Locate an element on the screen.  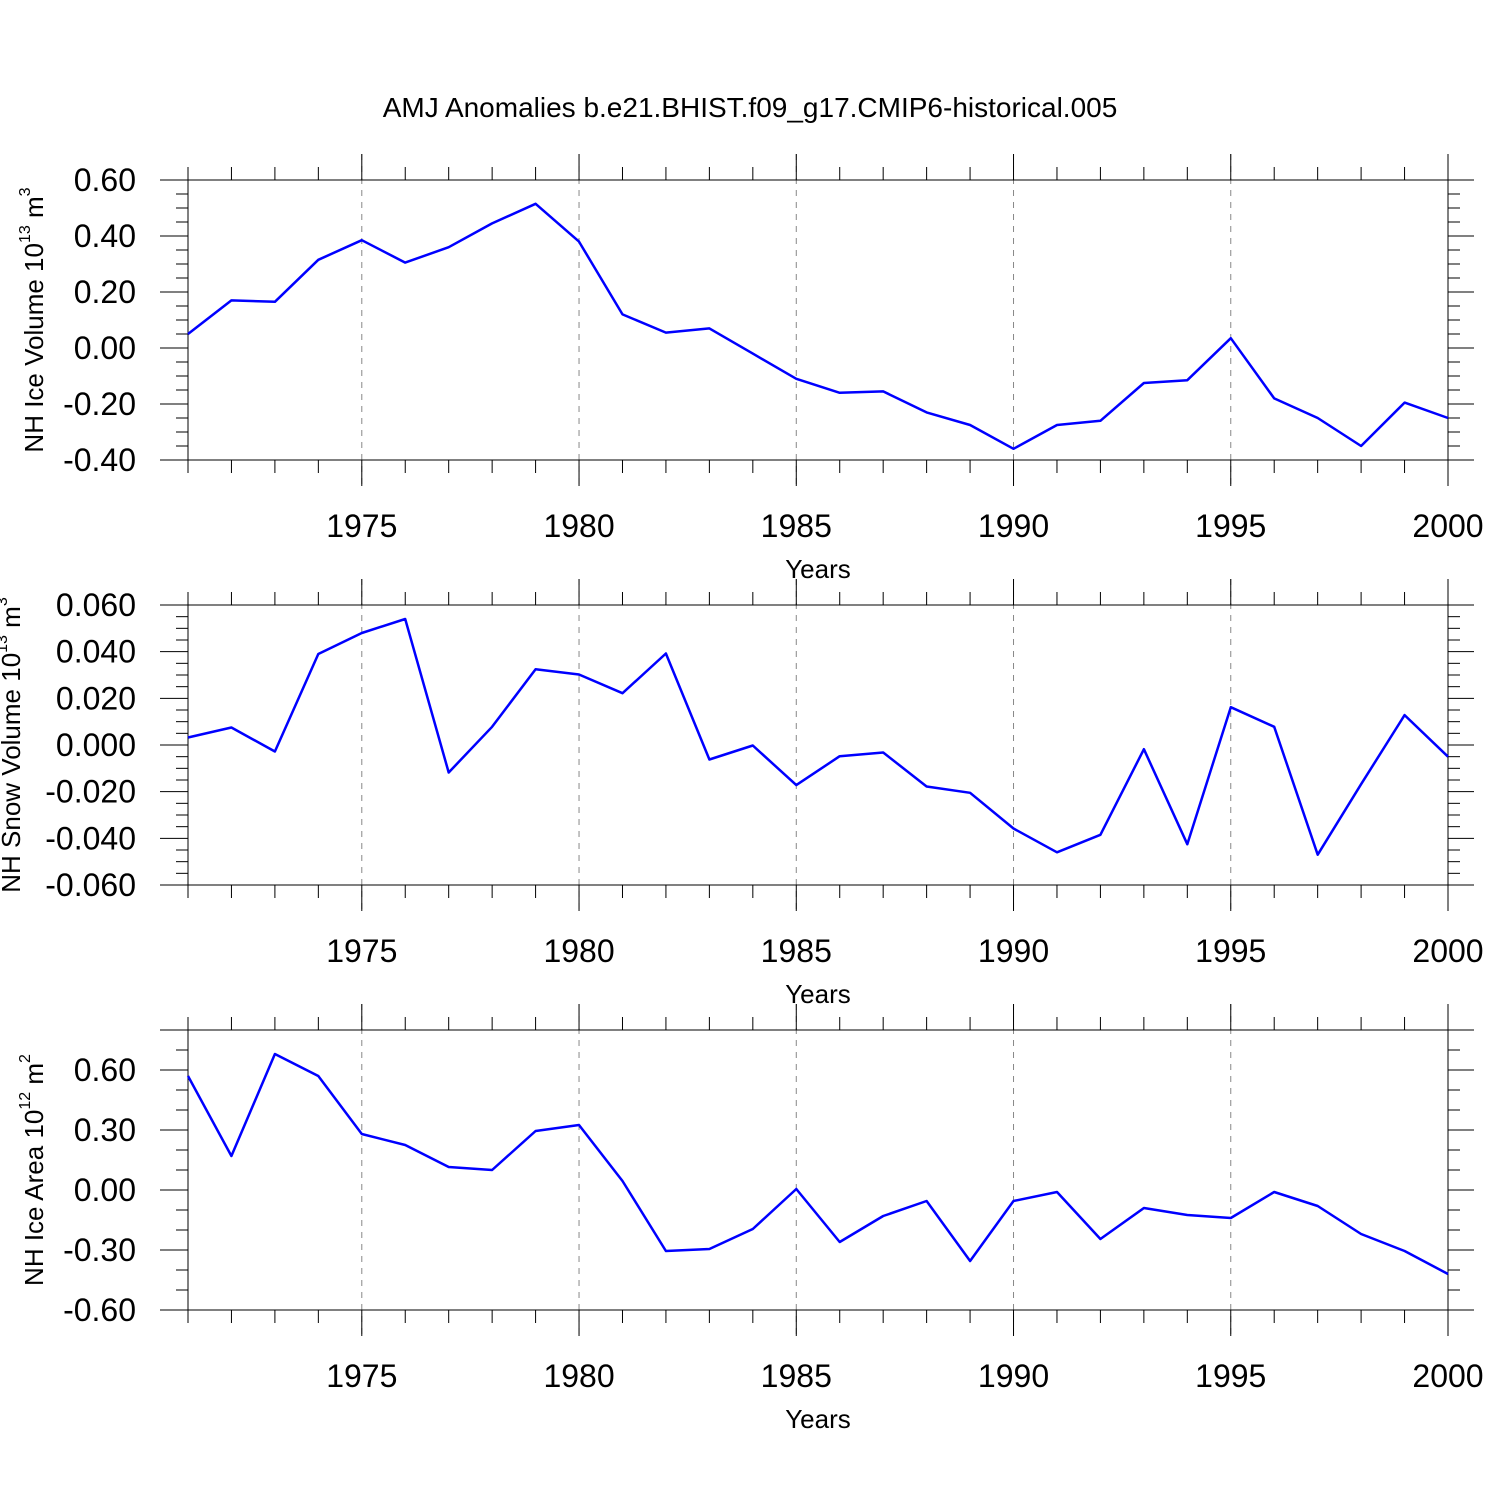
y-tick-label: -0.60 is located at coordinates (99, 1310).